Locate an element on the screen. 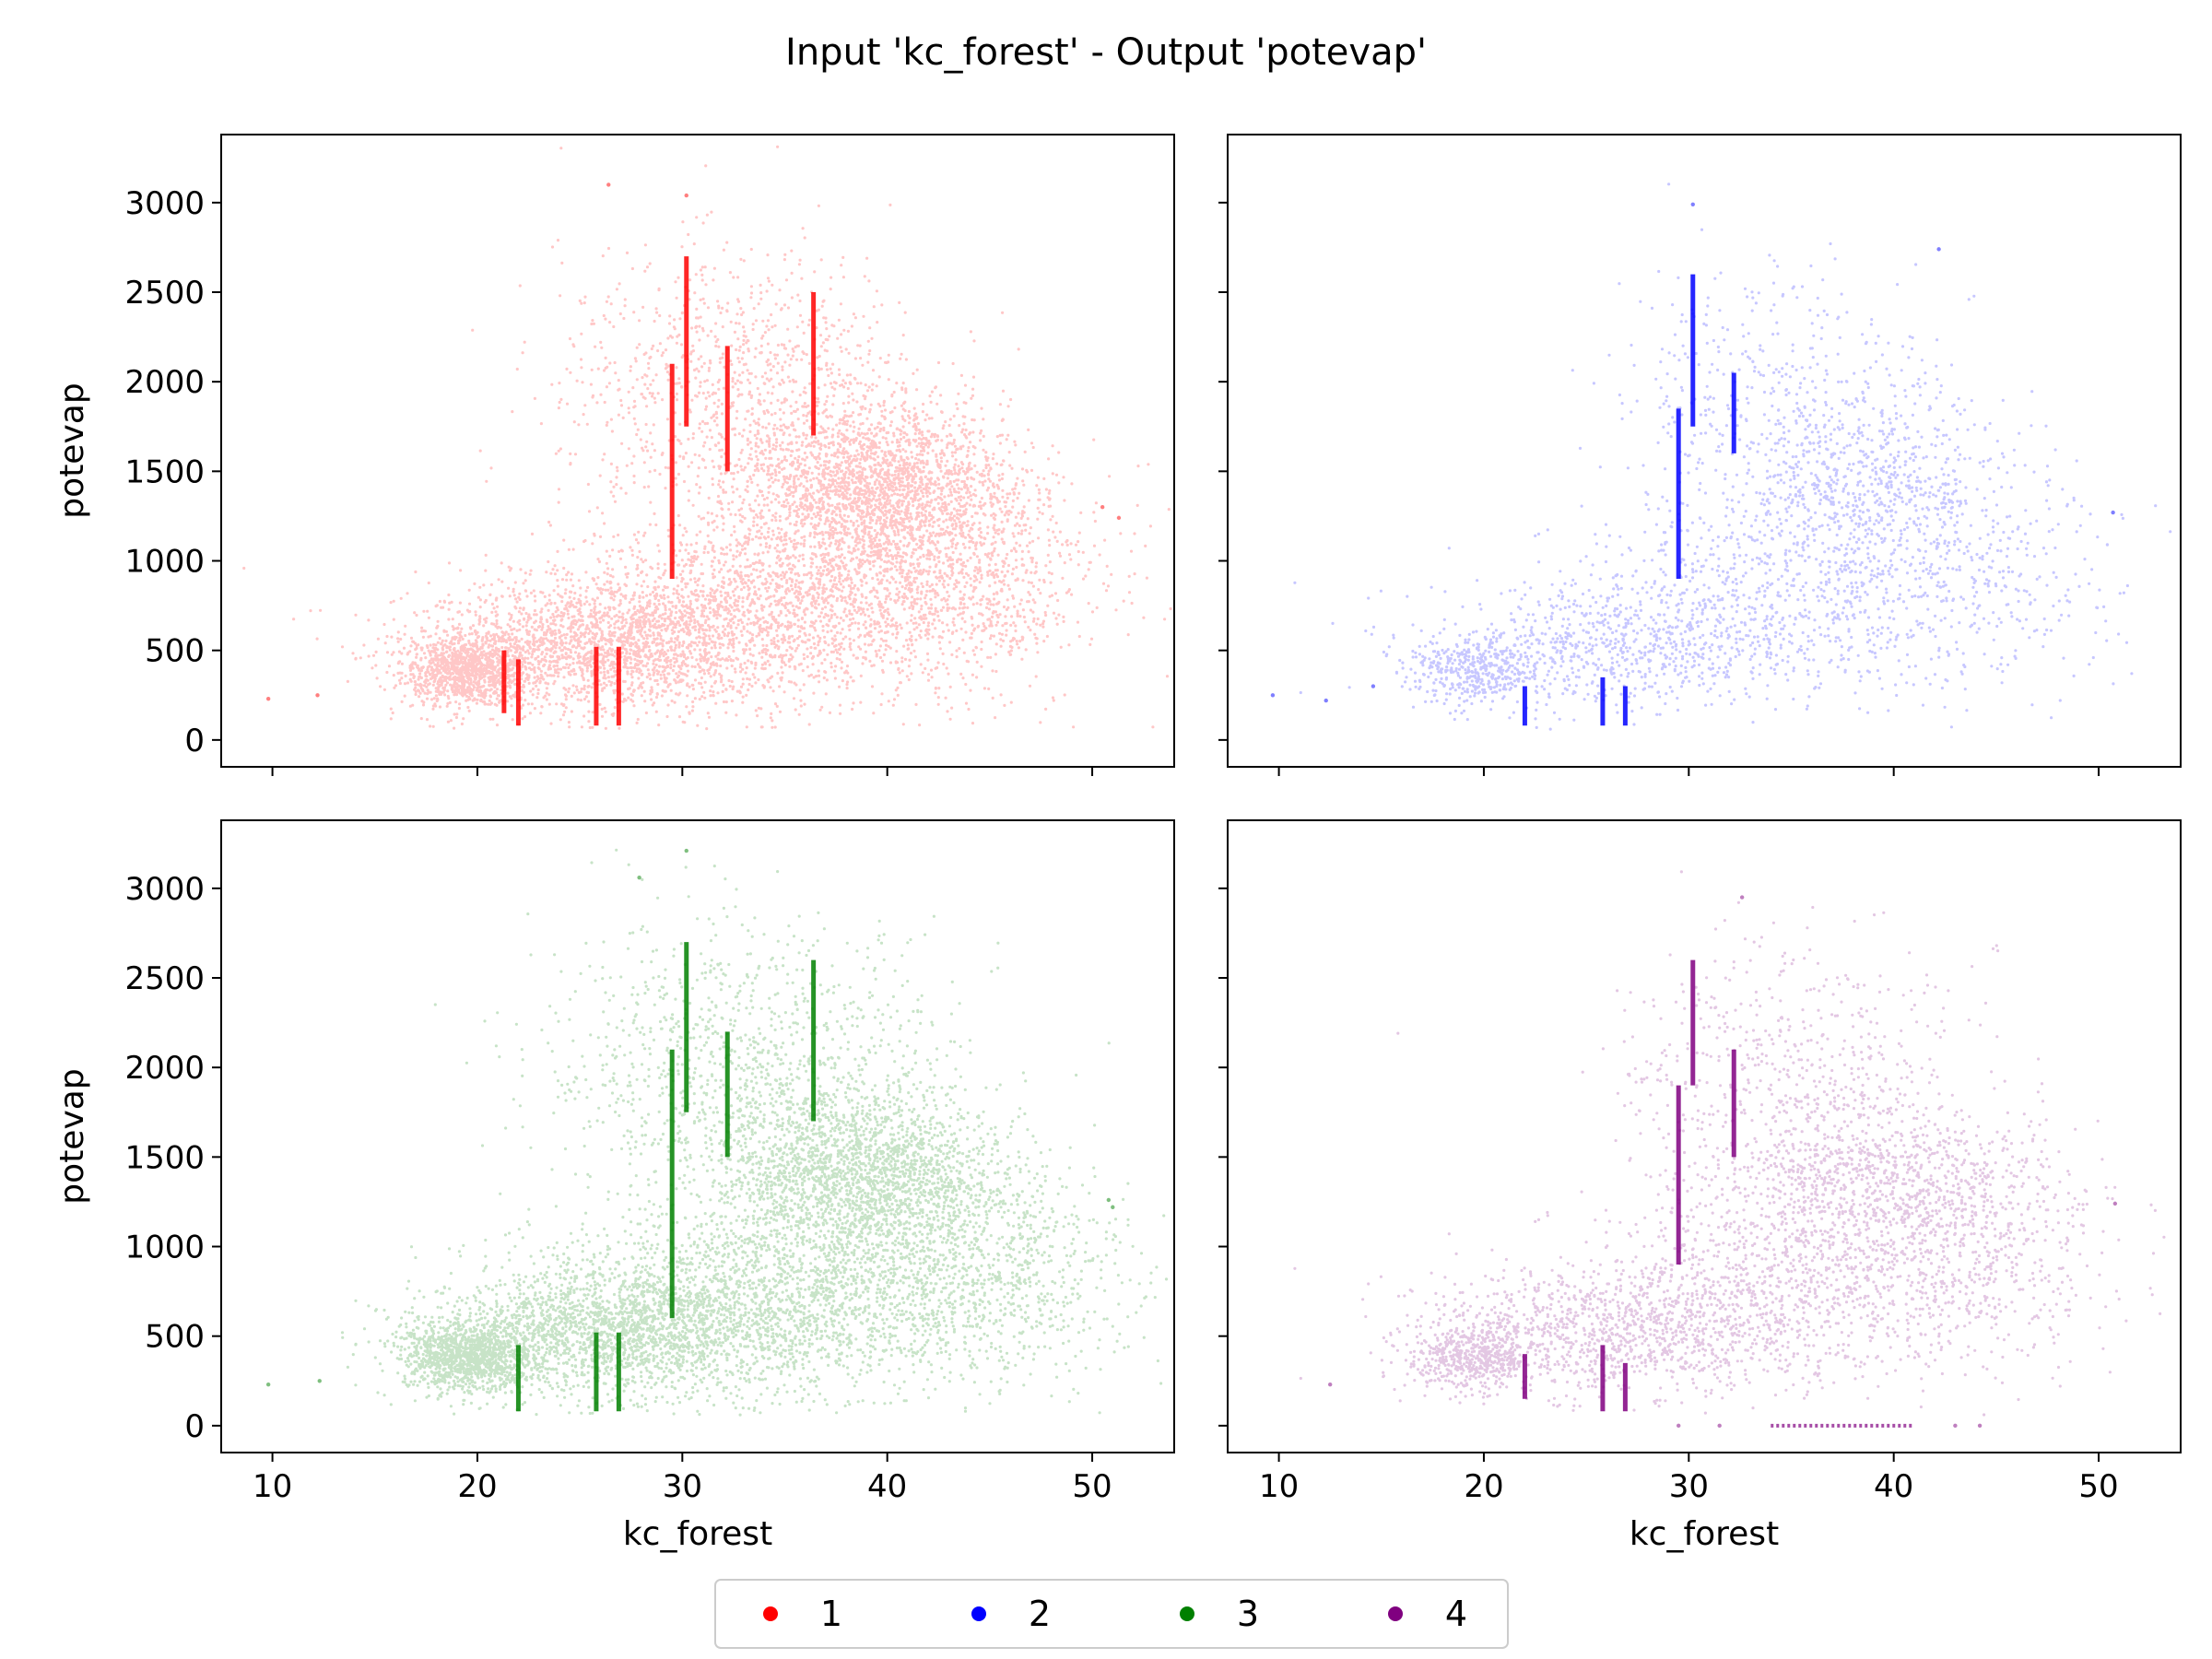 The image size is (2212, 1659). legend-label-2: 2 is located at coordinates (1040, 1614).